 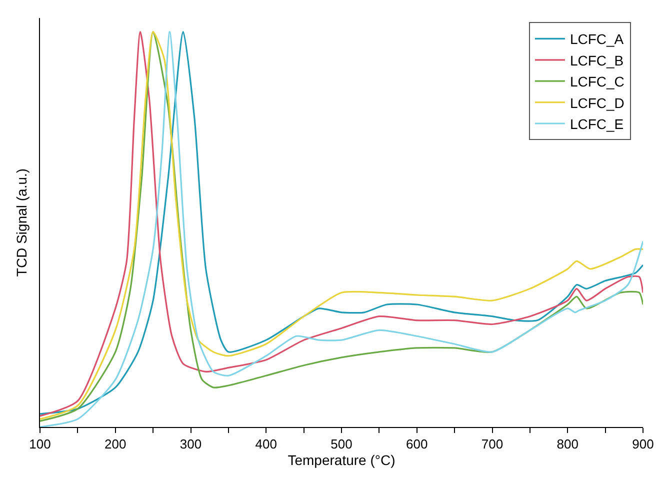 What do you see at coordinates (342, 460) in the screenshot?
I see `x-axis-title: Temperature (°C)` at bounding box center [342, 460].